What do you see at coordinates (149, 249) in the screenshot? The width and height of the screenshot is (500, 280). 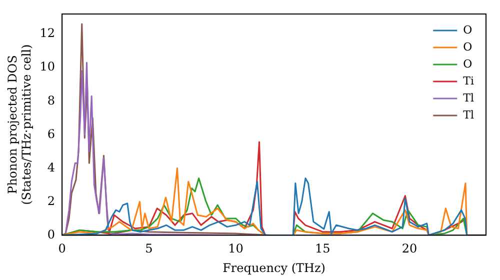 I see `x-tick-label: 5` at bounding box center [149, 249].